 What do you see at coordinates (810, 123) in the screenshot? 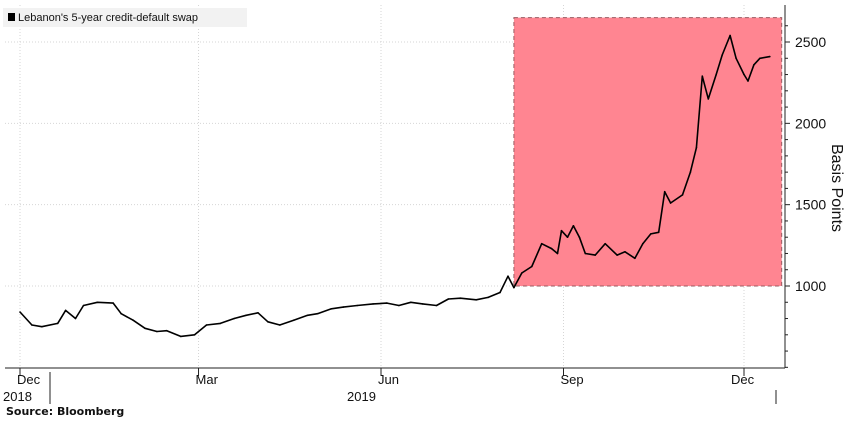
I see `y-tick-label: 2000` at bounding box center [810, 123].